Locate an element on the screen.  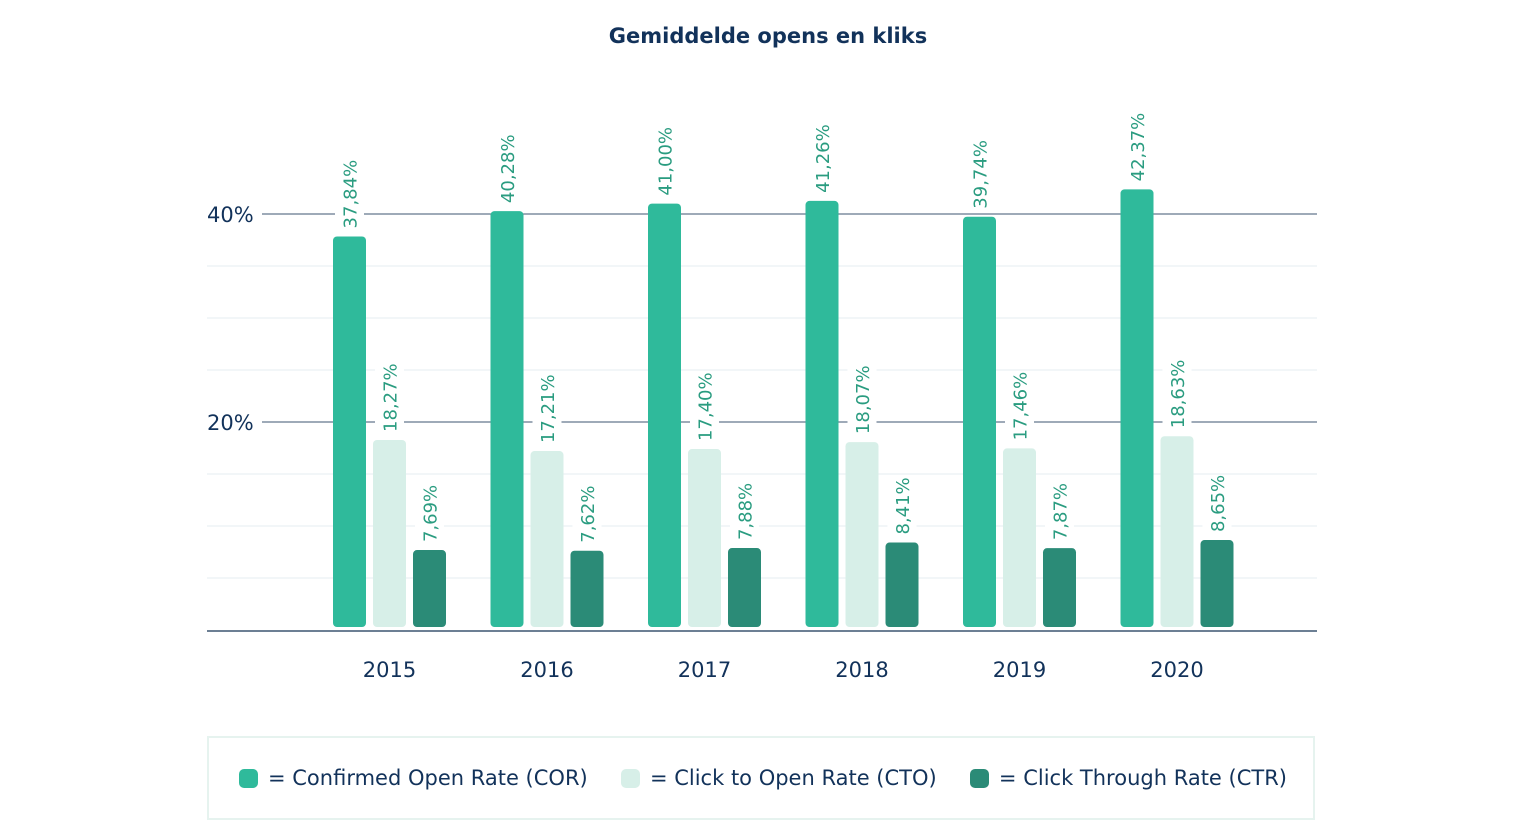
data-label: 7,69% is located at coordinates (431, 513).